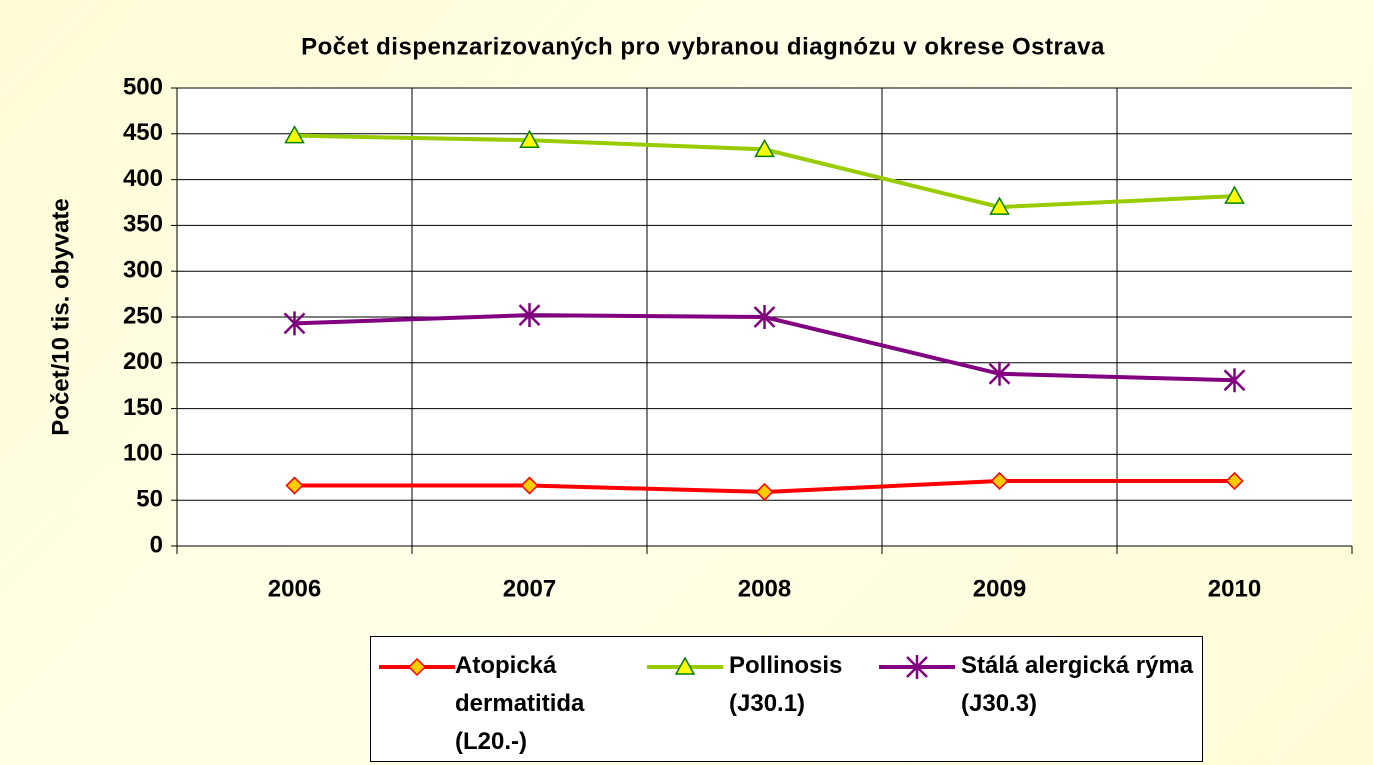 Image resolution: width=1373 pixels, height=765 pixels. What do you see at coordinates (143, 361) in the screenshot?
I see `y-tick-label: 200` at bounding box center [143, 361].